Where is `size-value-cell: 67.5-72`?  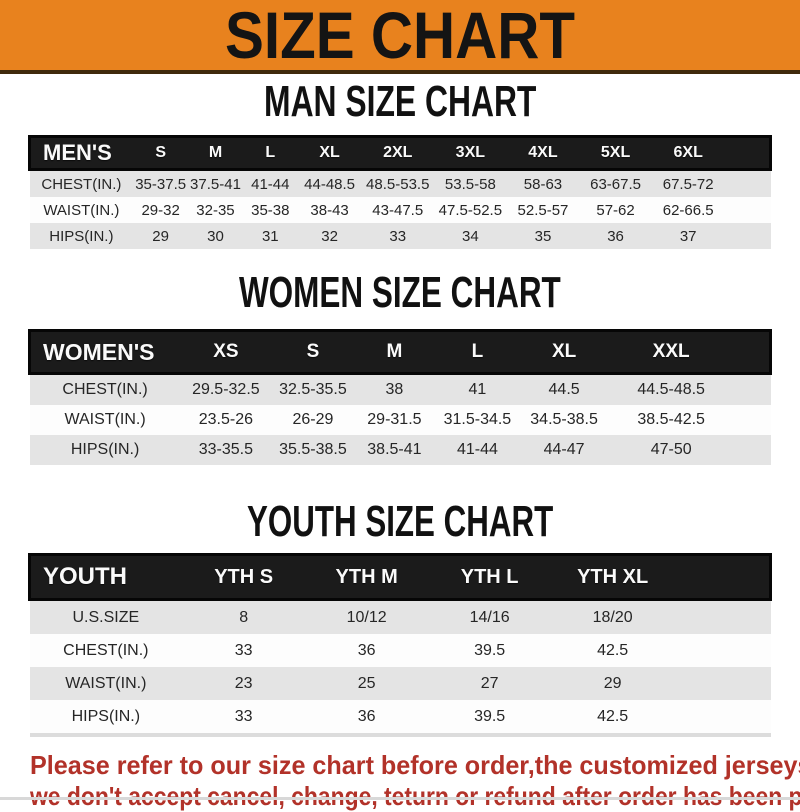 size-value-cell: 67.5-72 is located at coordinates (688, 183).